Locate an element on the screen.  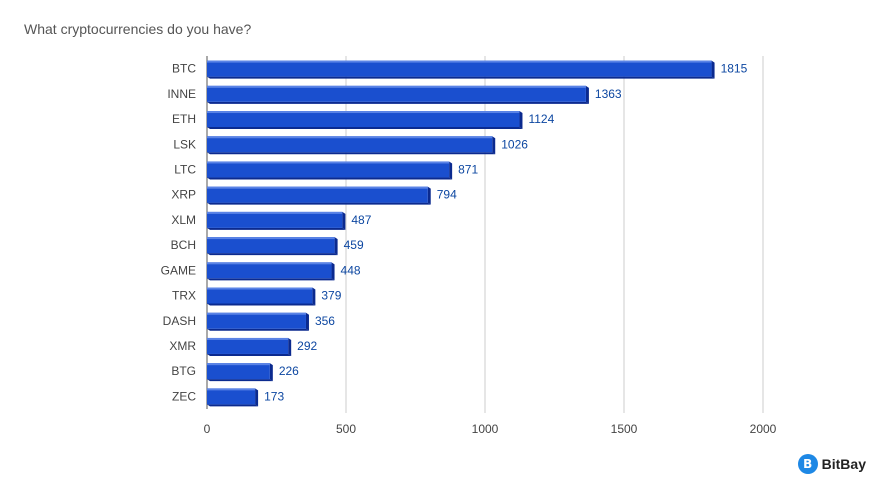
category-label: XMR is located at coordinates (182, 346).